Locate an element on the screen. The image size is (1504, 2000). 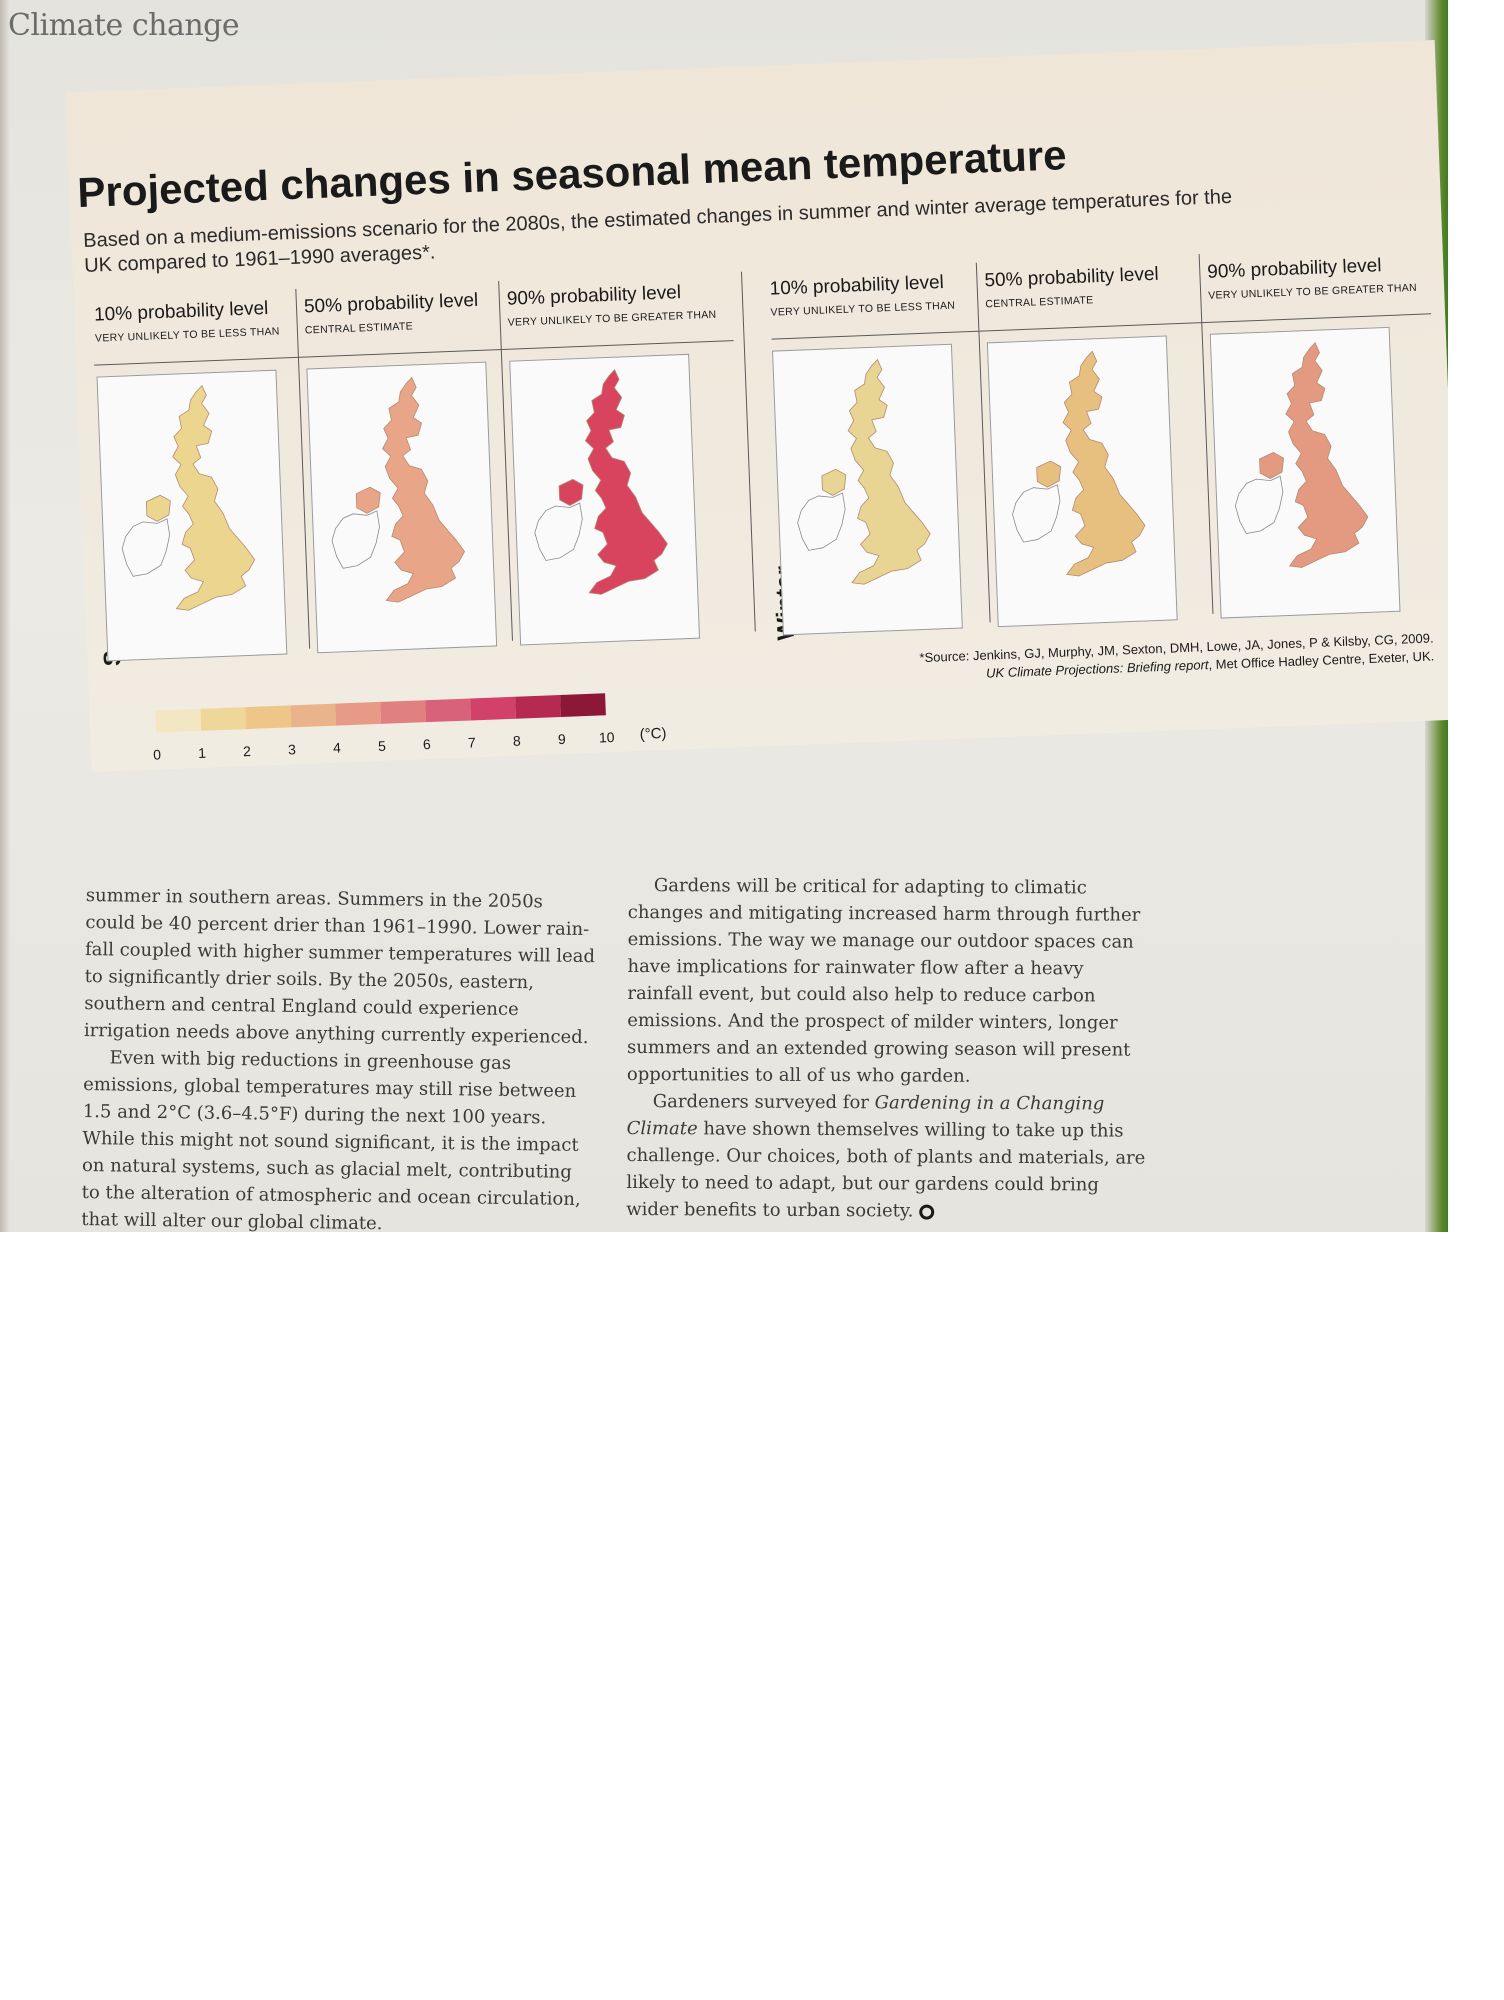
scale-tick-label: 0 is located at coordinates (157, 754).